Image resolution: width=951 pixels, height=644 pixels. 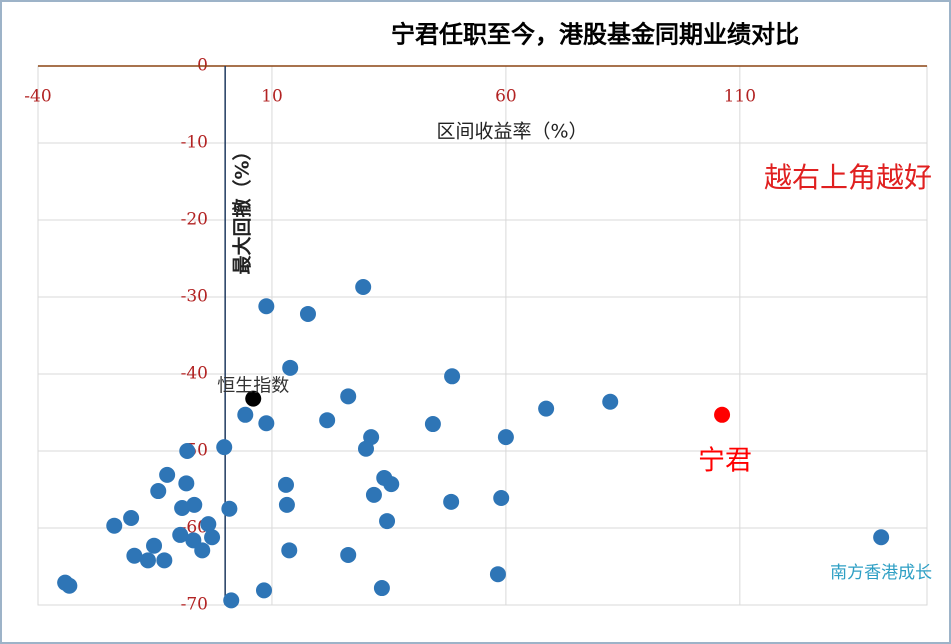 What do you see at coordinates (511, 132) in the screenshot?
I see `x-axis-label: 区间收益率（%）` at bounding box center [511, 132].